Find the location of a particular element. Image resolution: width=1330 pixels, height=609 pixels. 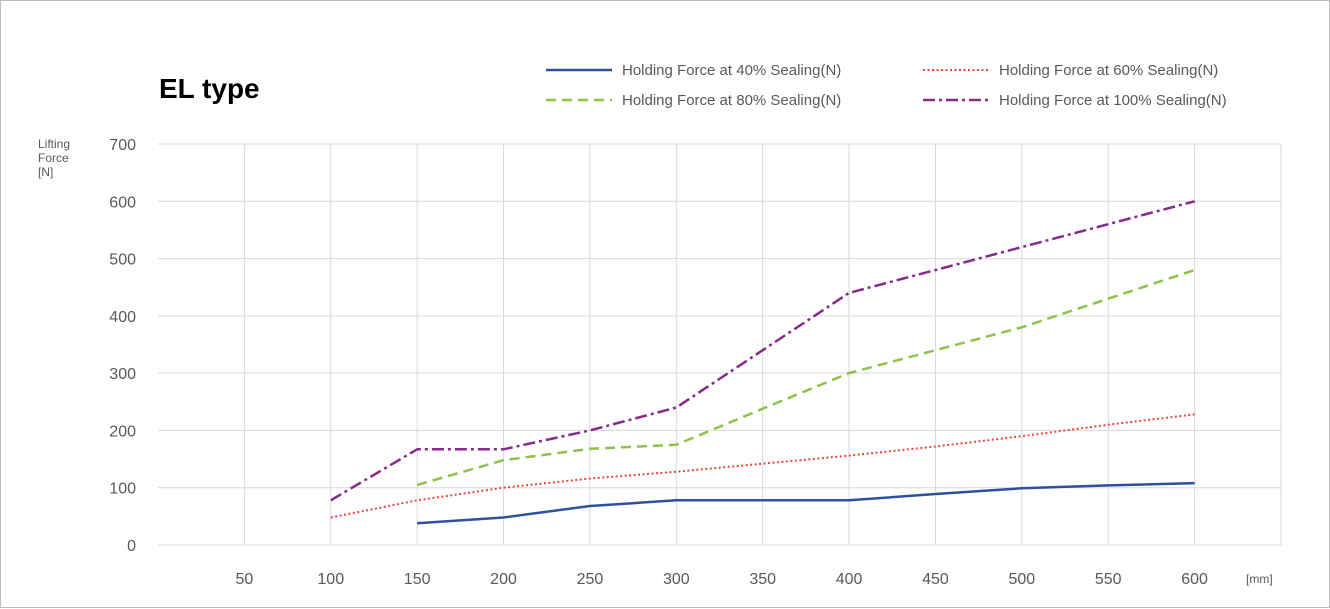

legend-item: Holding Force at 60% Sealing(N) is located at coordinates (1070, 70).